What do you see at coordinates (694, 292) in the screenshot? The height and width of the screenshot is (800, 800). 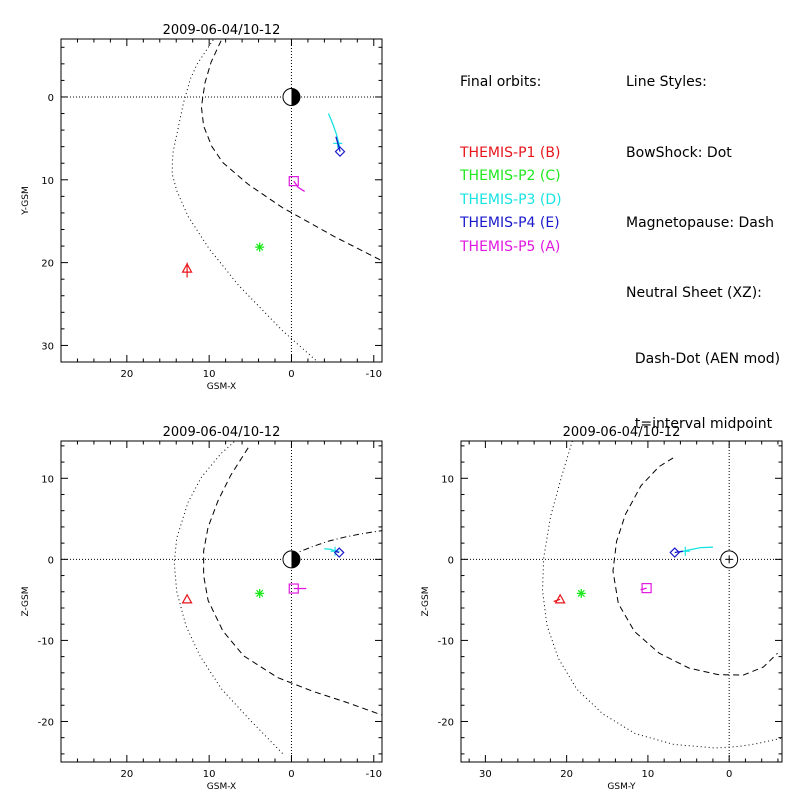 I see `line-style-neutral-sheet: Neutral Sheet (XZ):` at bounding box center [694, 292].